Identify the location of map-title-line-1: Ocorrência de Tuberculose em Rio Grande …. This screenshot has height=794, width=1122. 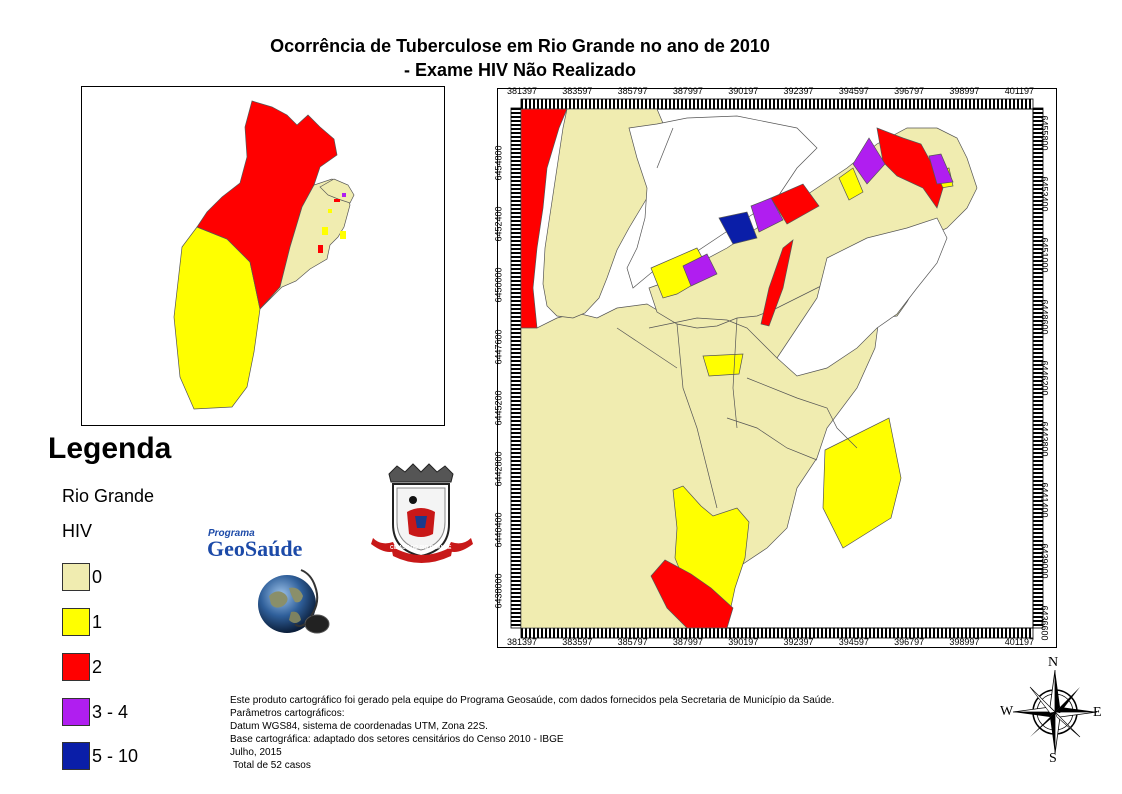
(520, 46).